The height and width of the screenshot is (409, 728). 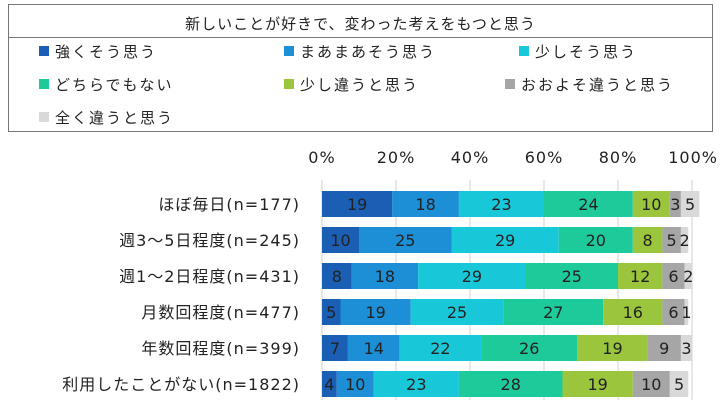 I want to click on data-label: 9, so click(x=664, y=348).